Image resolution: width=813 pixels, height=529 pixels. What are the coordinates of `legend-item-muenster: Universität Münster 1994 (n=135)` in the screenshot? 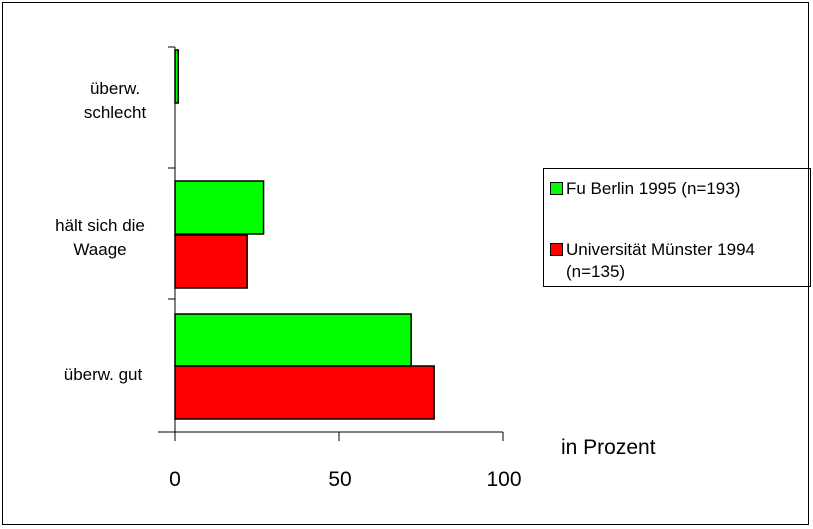 It's located at (678, 261).